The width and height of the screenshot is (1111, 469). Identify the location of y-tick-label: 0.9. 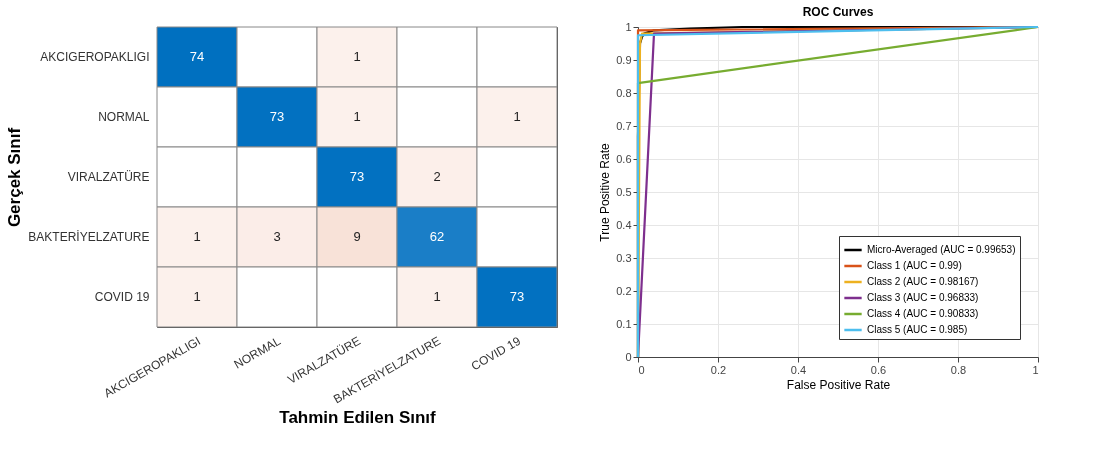
(624, 59).